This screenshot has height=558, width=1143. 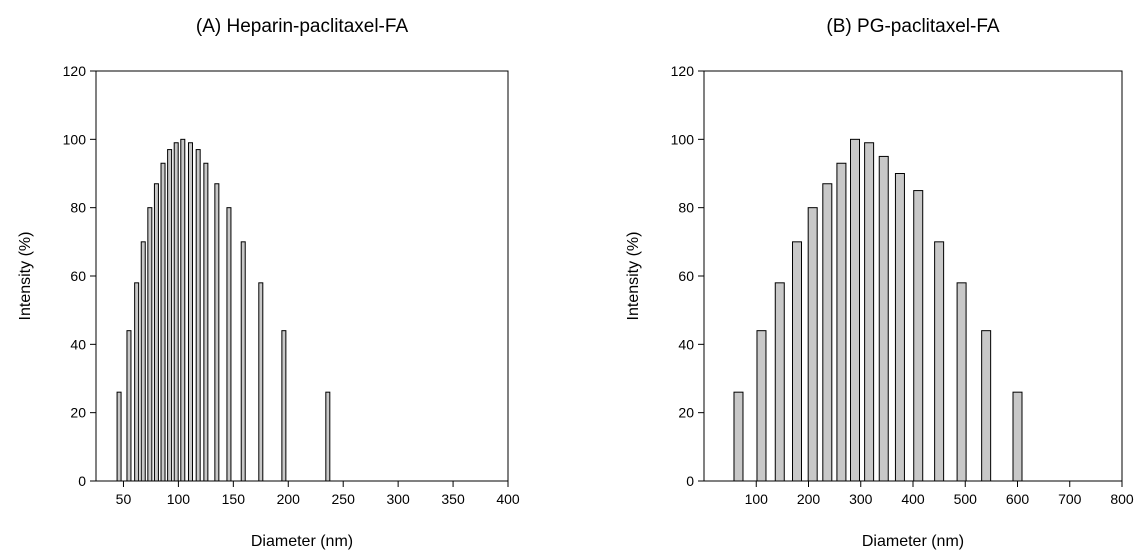 What do you see at coordinates (453, 499) in the screenshot?
I see `x-tick-label: 350` at bounding box center [453, 499].